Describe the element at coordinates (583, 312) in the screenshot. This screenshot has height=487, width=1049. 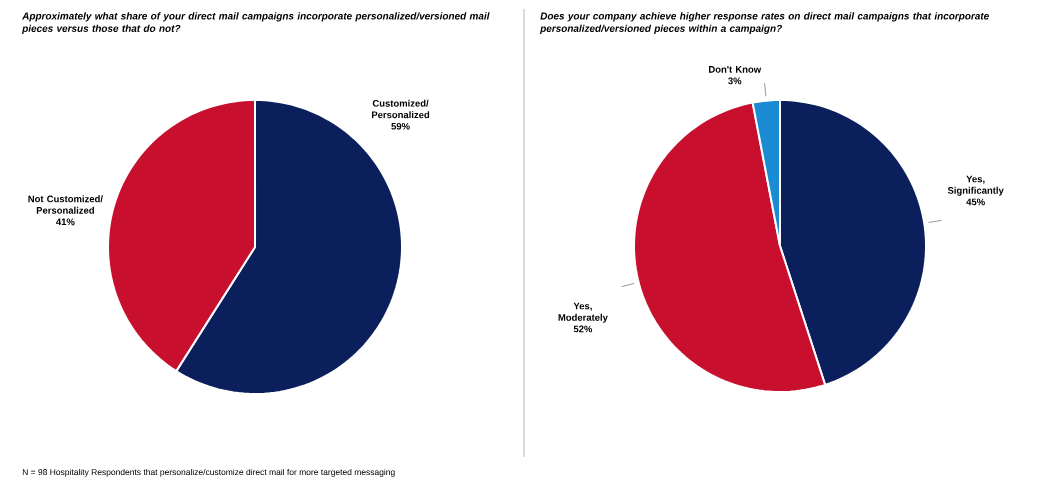
I see `slice-label: Yes, Moderately` at that location.